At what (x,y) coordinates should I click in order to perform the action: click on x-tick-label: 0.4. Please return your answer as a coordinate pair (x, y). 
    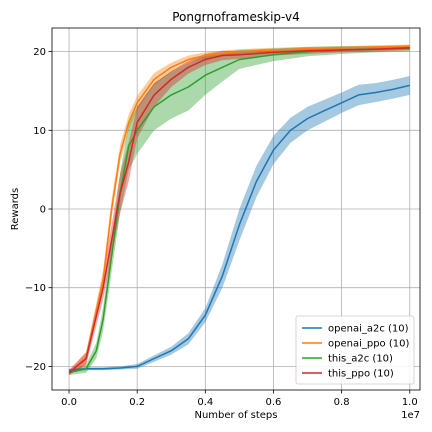
    Looking at the image, I should click on (205, 402).